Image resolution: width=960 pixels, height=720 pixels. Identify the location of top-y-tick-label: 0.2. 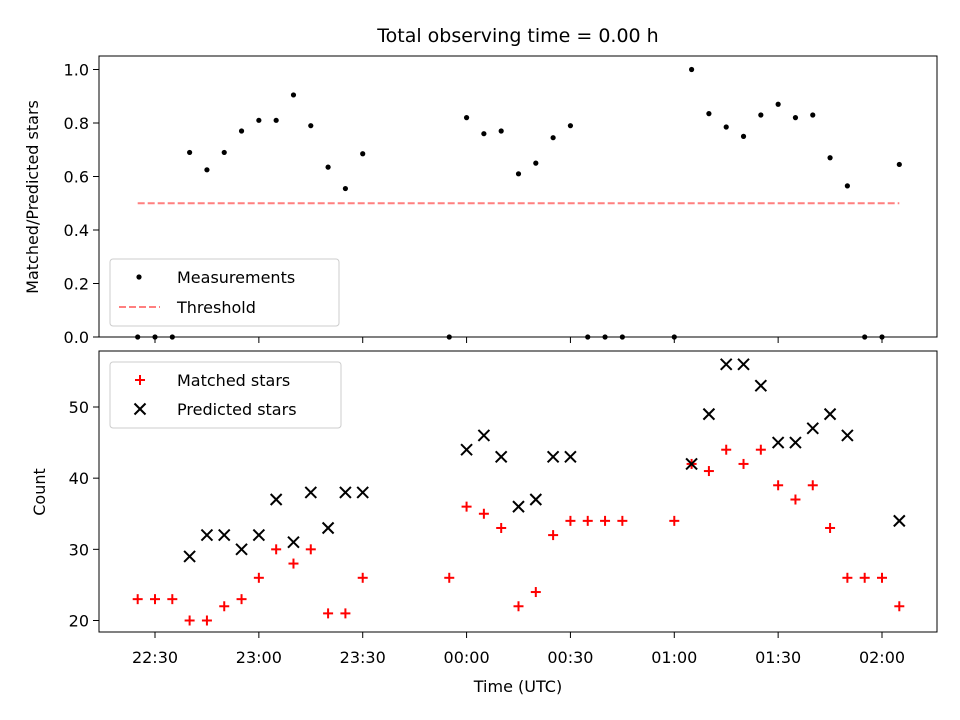
(76, 284).